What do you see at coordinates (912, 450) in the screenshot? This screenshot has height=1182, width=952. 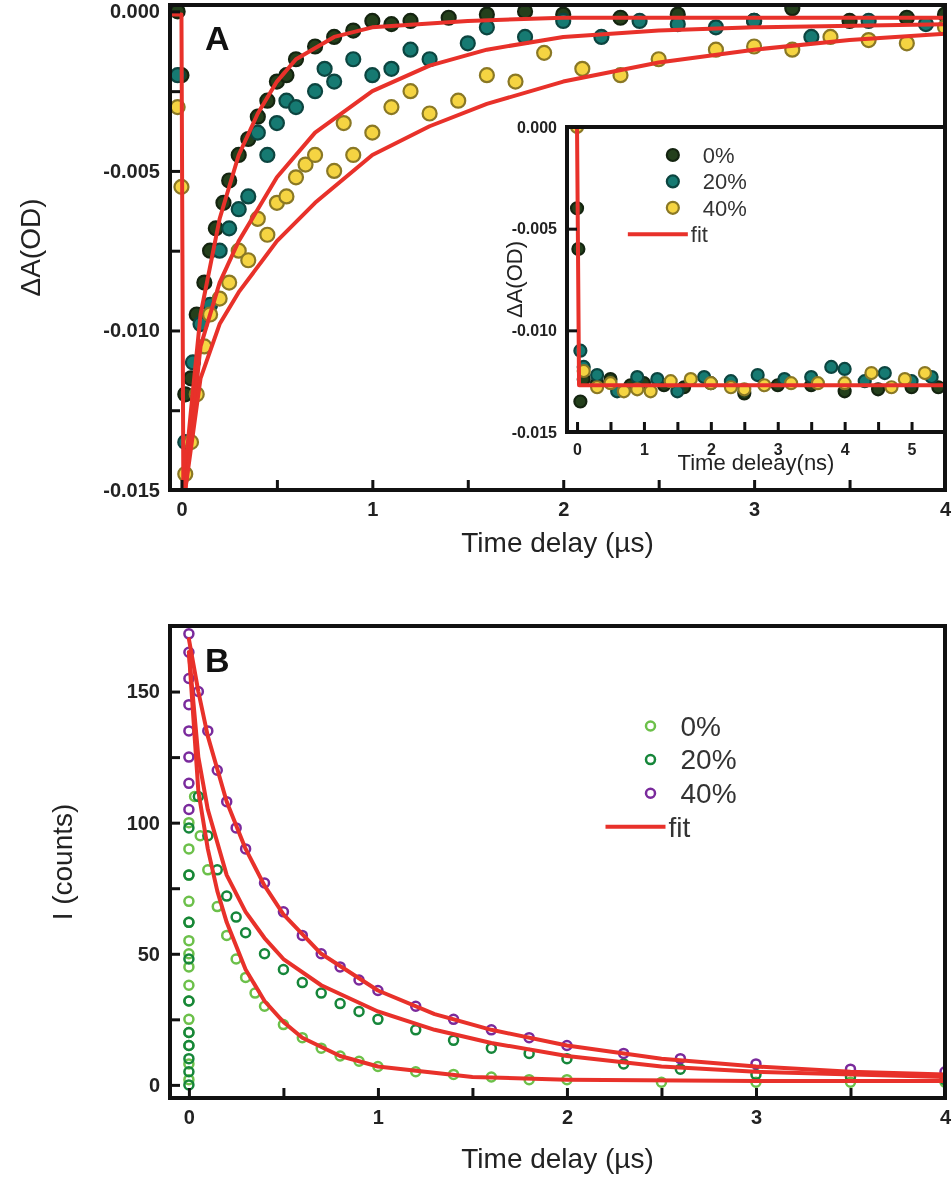 I see `x-tick-label: 5` at bounding box center [912, 450].